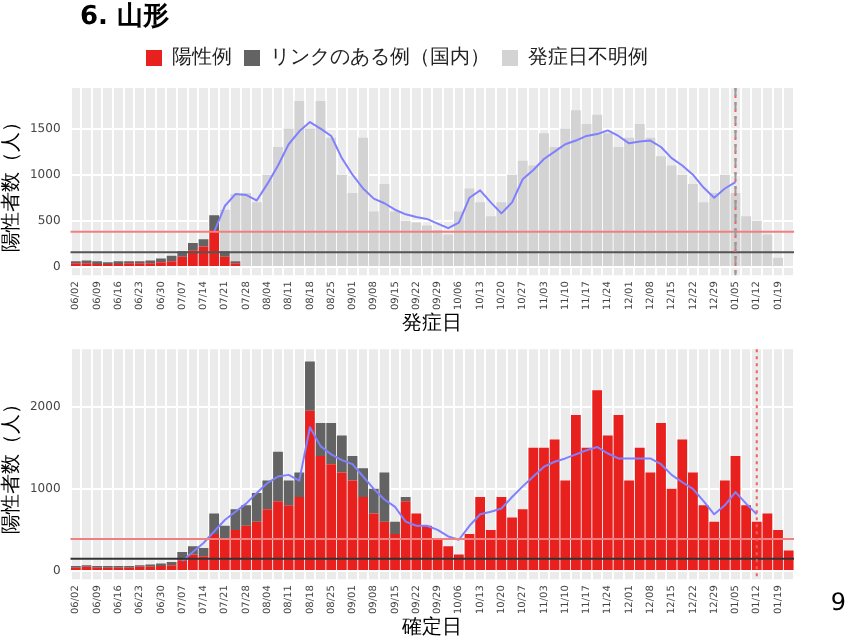  Describe the element at coordinates (432, 323) in the screenshot. I see `x-axis-title: 発症日` at that location.